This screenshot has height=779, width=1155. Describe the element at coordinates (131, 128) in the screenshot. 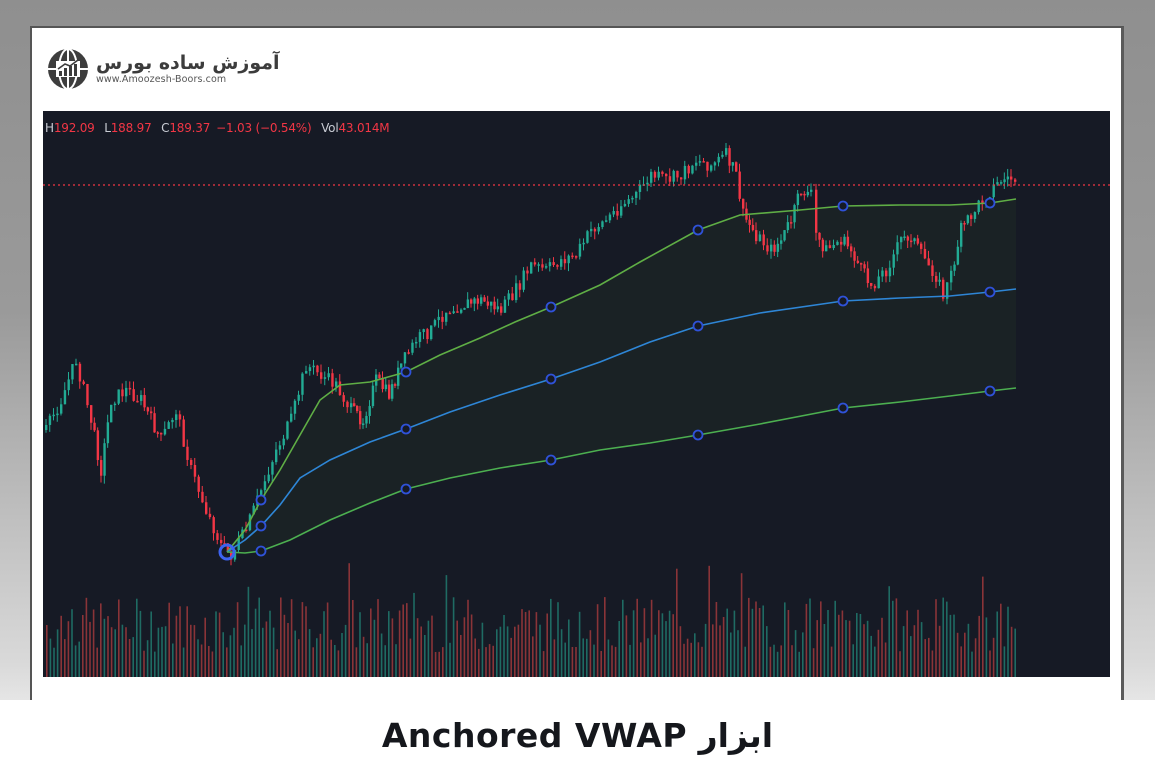

I see `low-value: 188.97` at that location.